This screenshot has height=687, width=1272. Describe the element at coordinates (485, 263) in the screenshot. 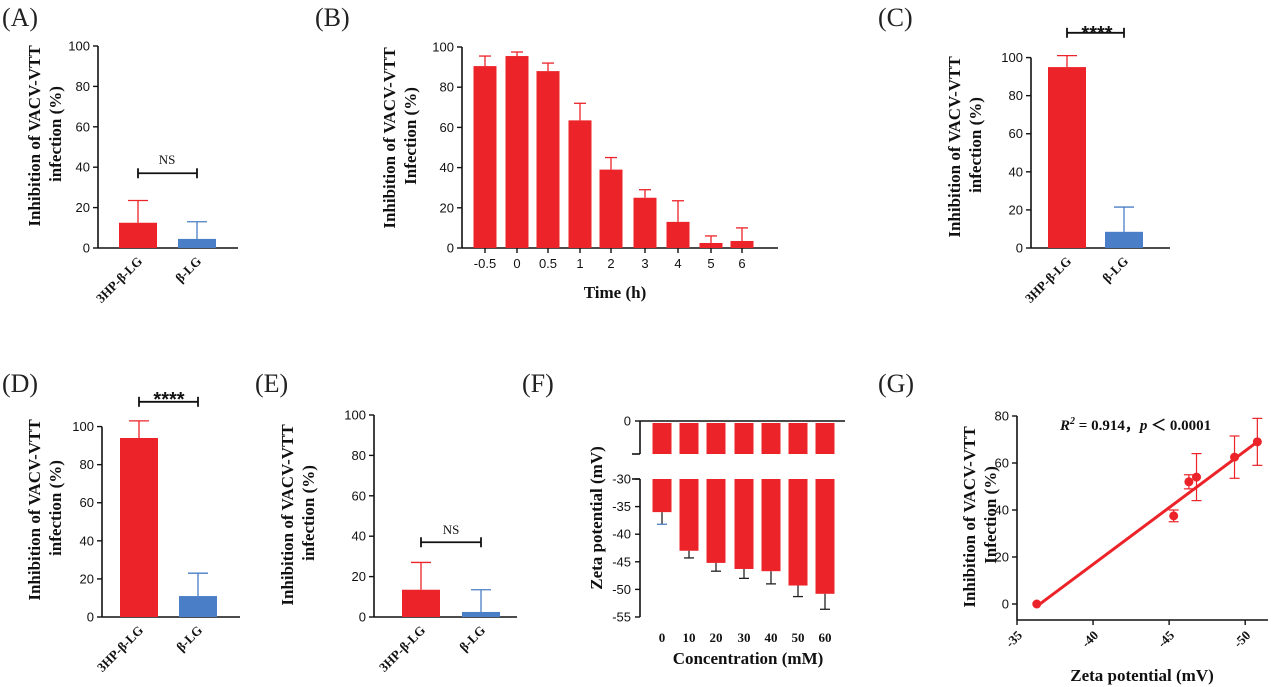

I see `x-tick-label: -0.5` at that location.